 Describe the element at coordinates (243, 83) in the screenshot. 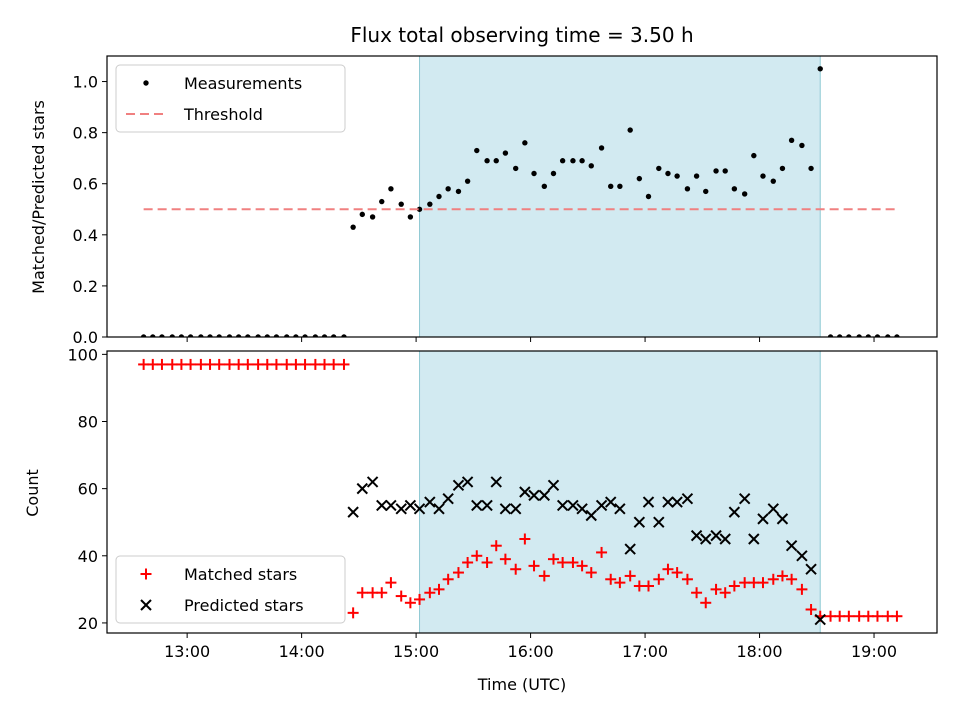

I see `legend-label: Measurements` at that location.